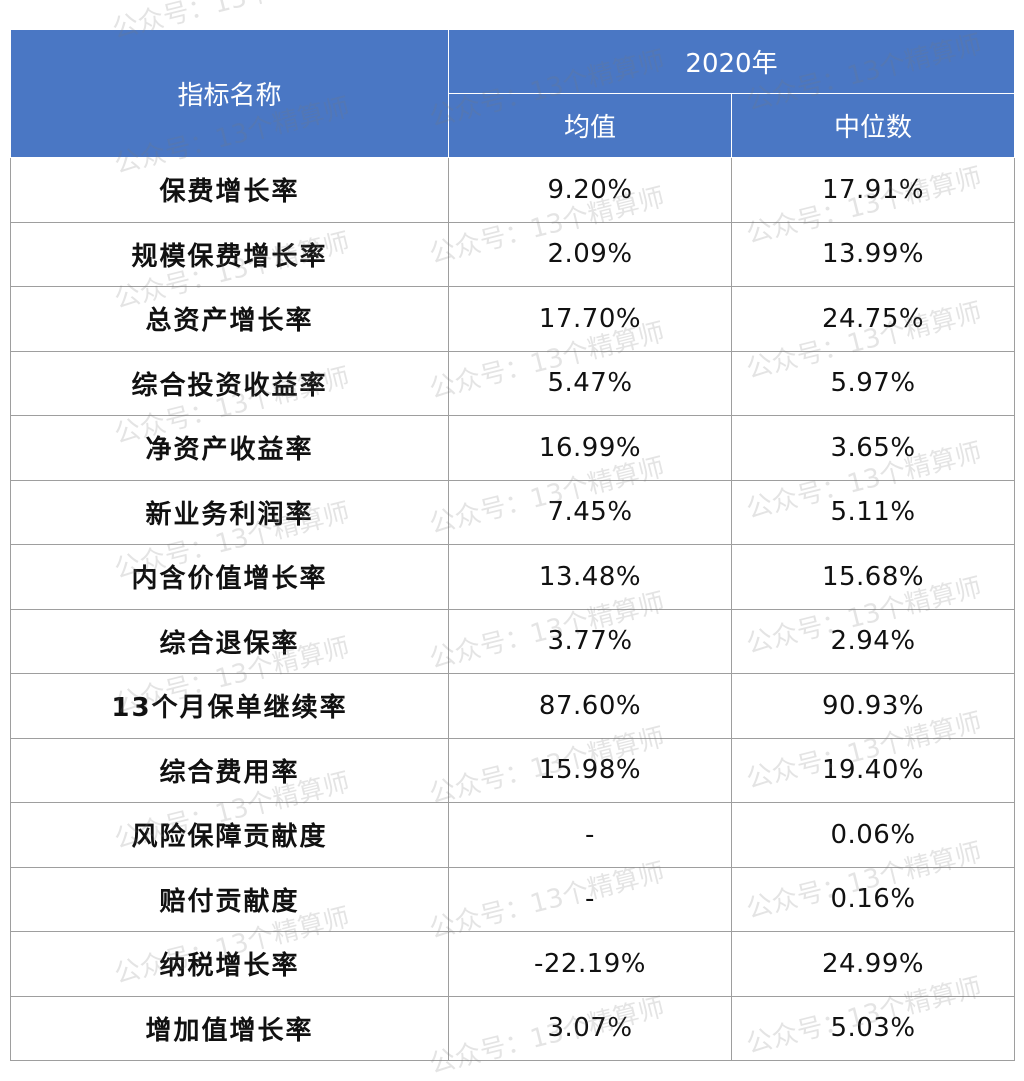  I want to click on table-row: 净资产收益率 16.99% 3.65%, so click(513, 448).